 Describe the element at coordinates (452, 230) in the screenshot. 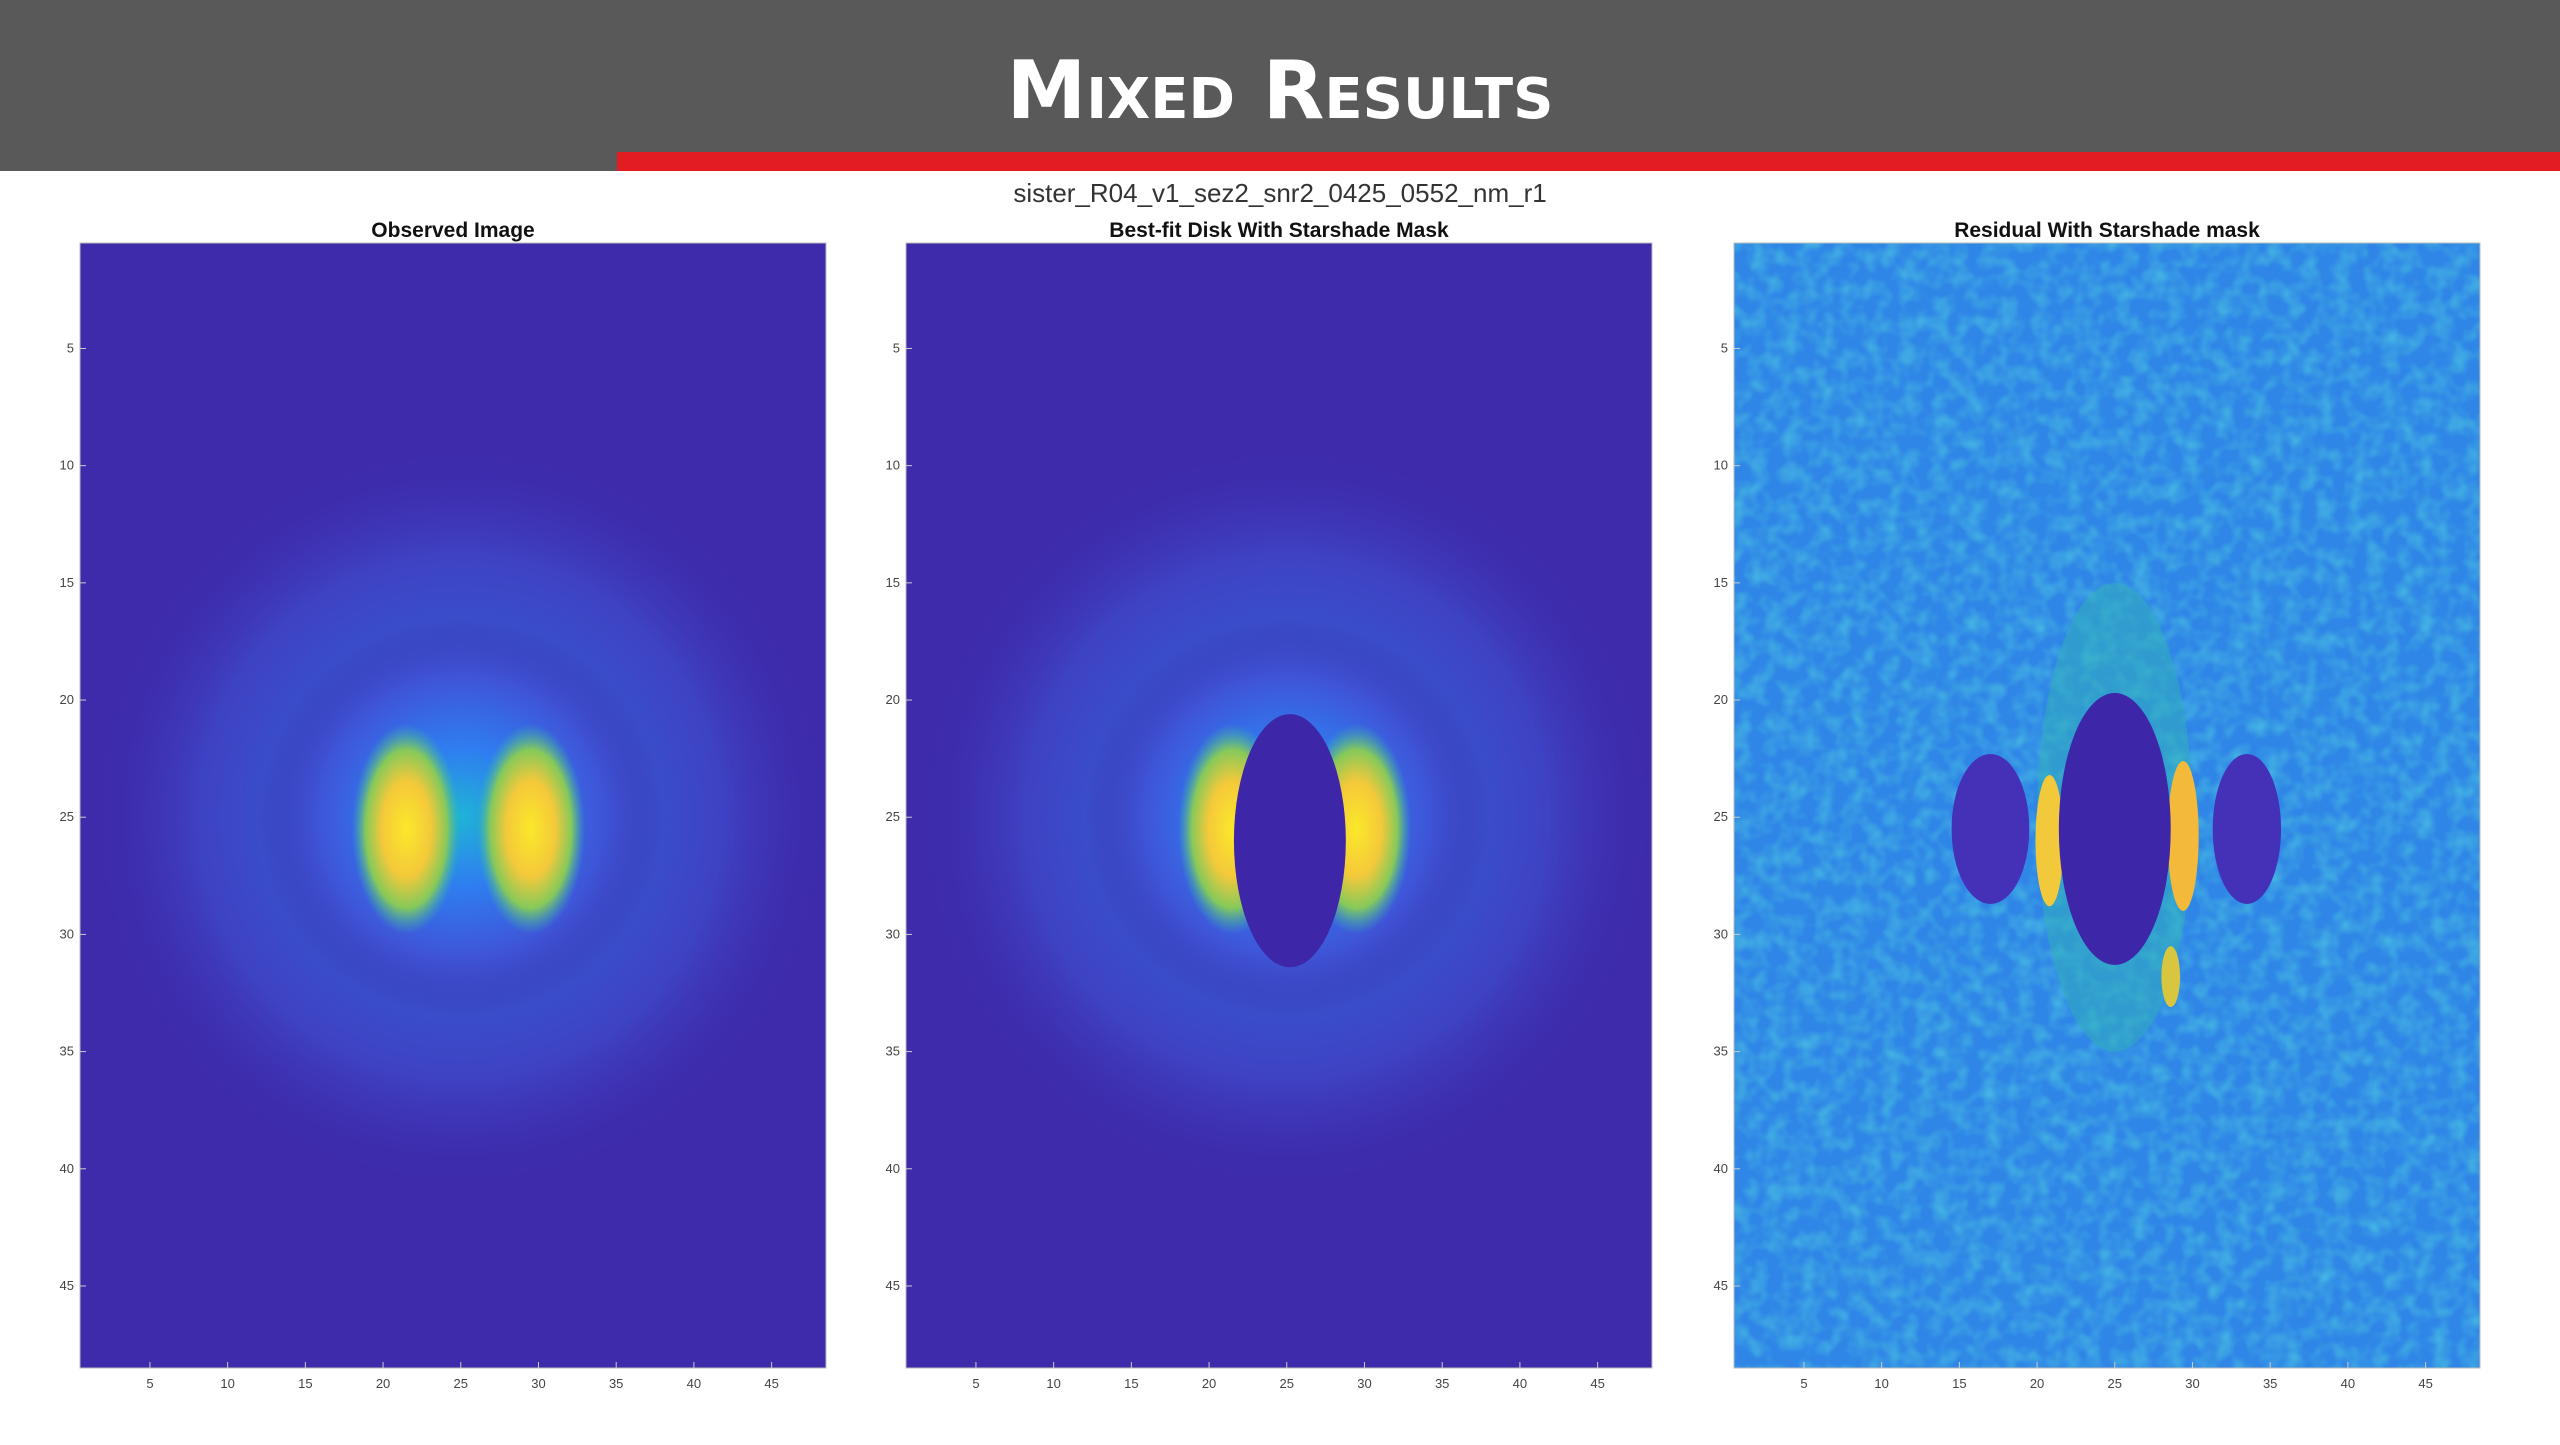

I see `panel-title: Observed Image` at that location.